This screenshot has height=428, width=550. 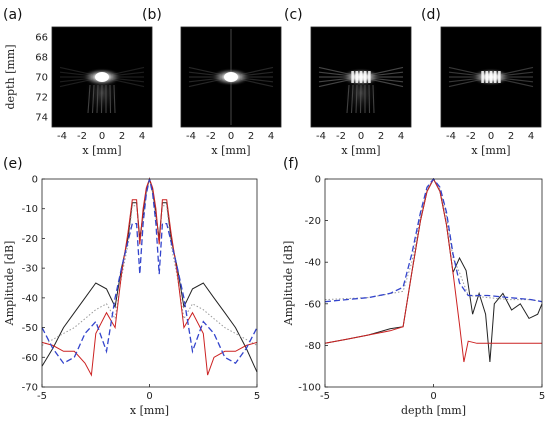 I want to click on heatmap-panel-b: -4 -2 0 2 4 x [mm], so click(x=231, y=91).